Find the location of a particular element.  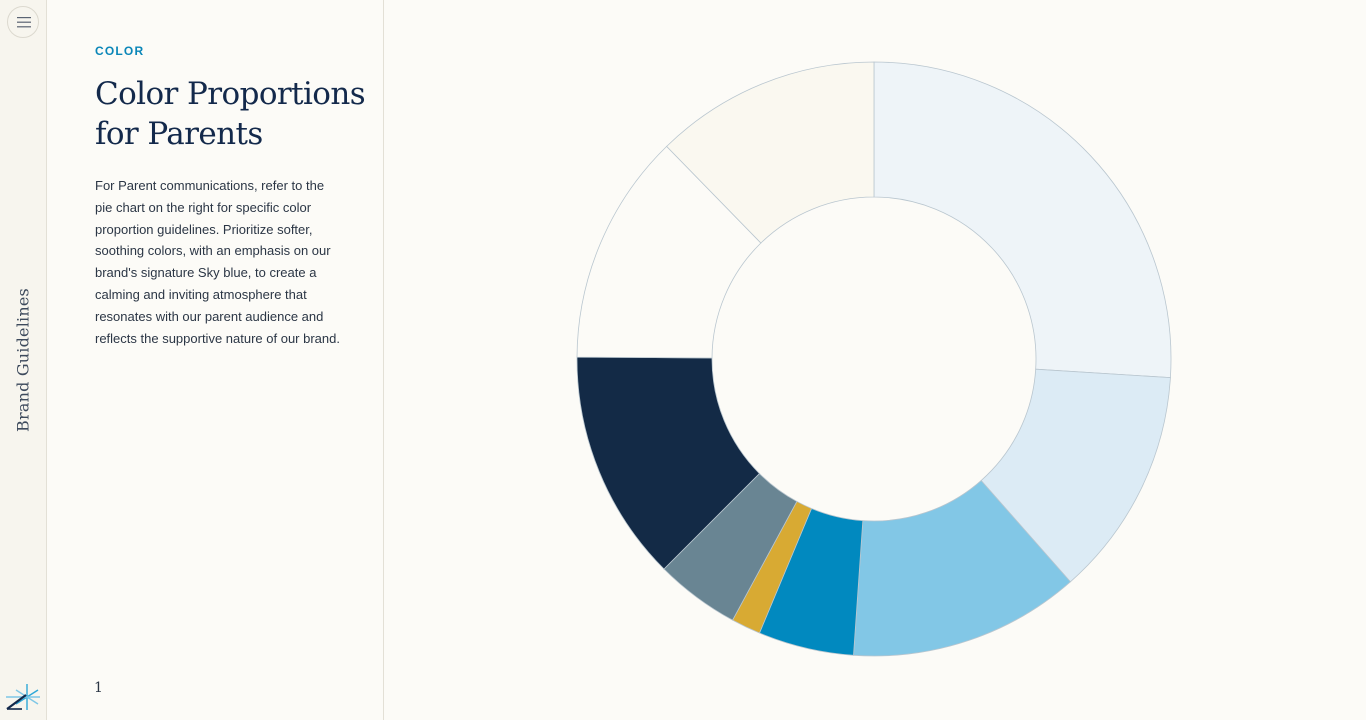

section-eyebrow: COLOR is located at coordinates (120, 51).